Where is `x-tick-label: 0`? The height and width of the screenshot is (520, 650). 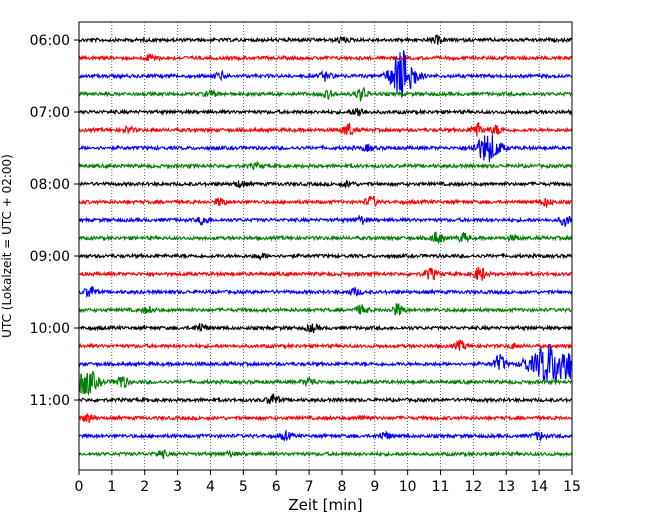 x-tick-label: 0 is located at coordinates (79, 487).